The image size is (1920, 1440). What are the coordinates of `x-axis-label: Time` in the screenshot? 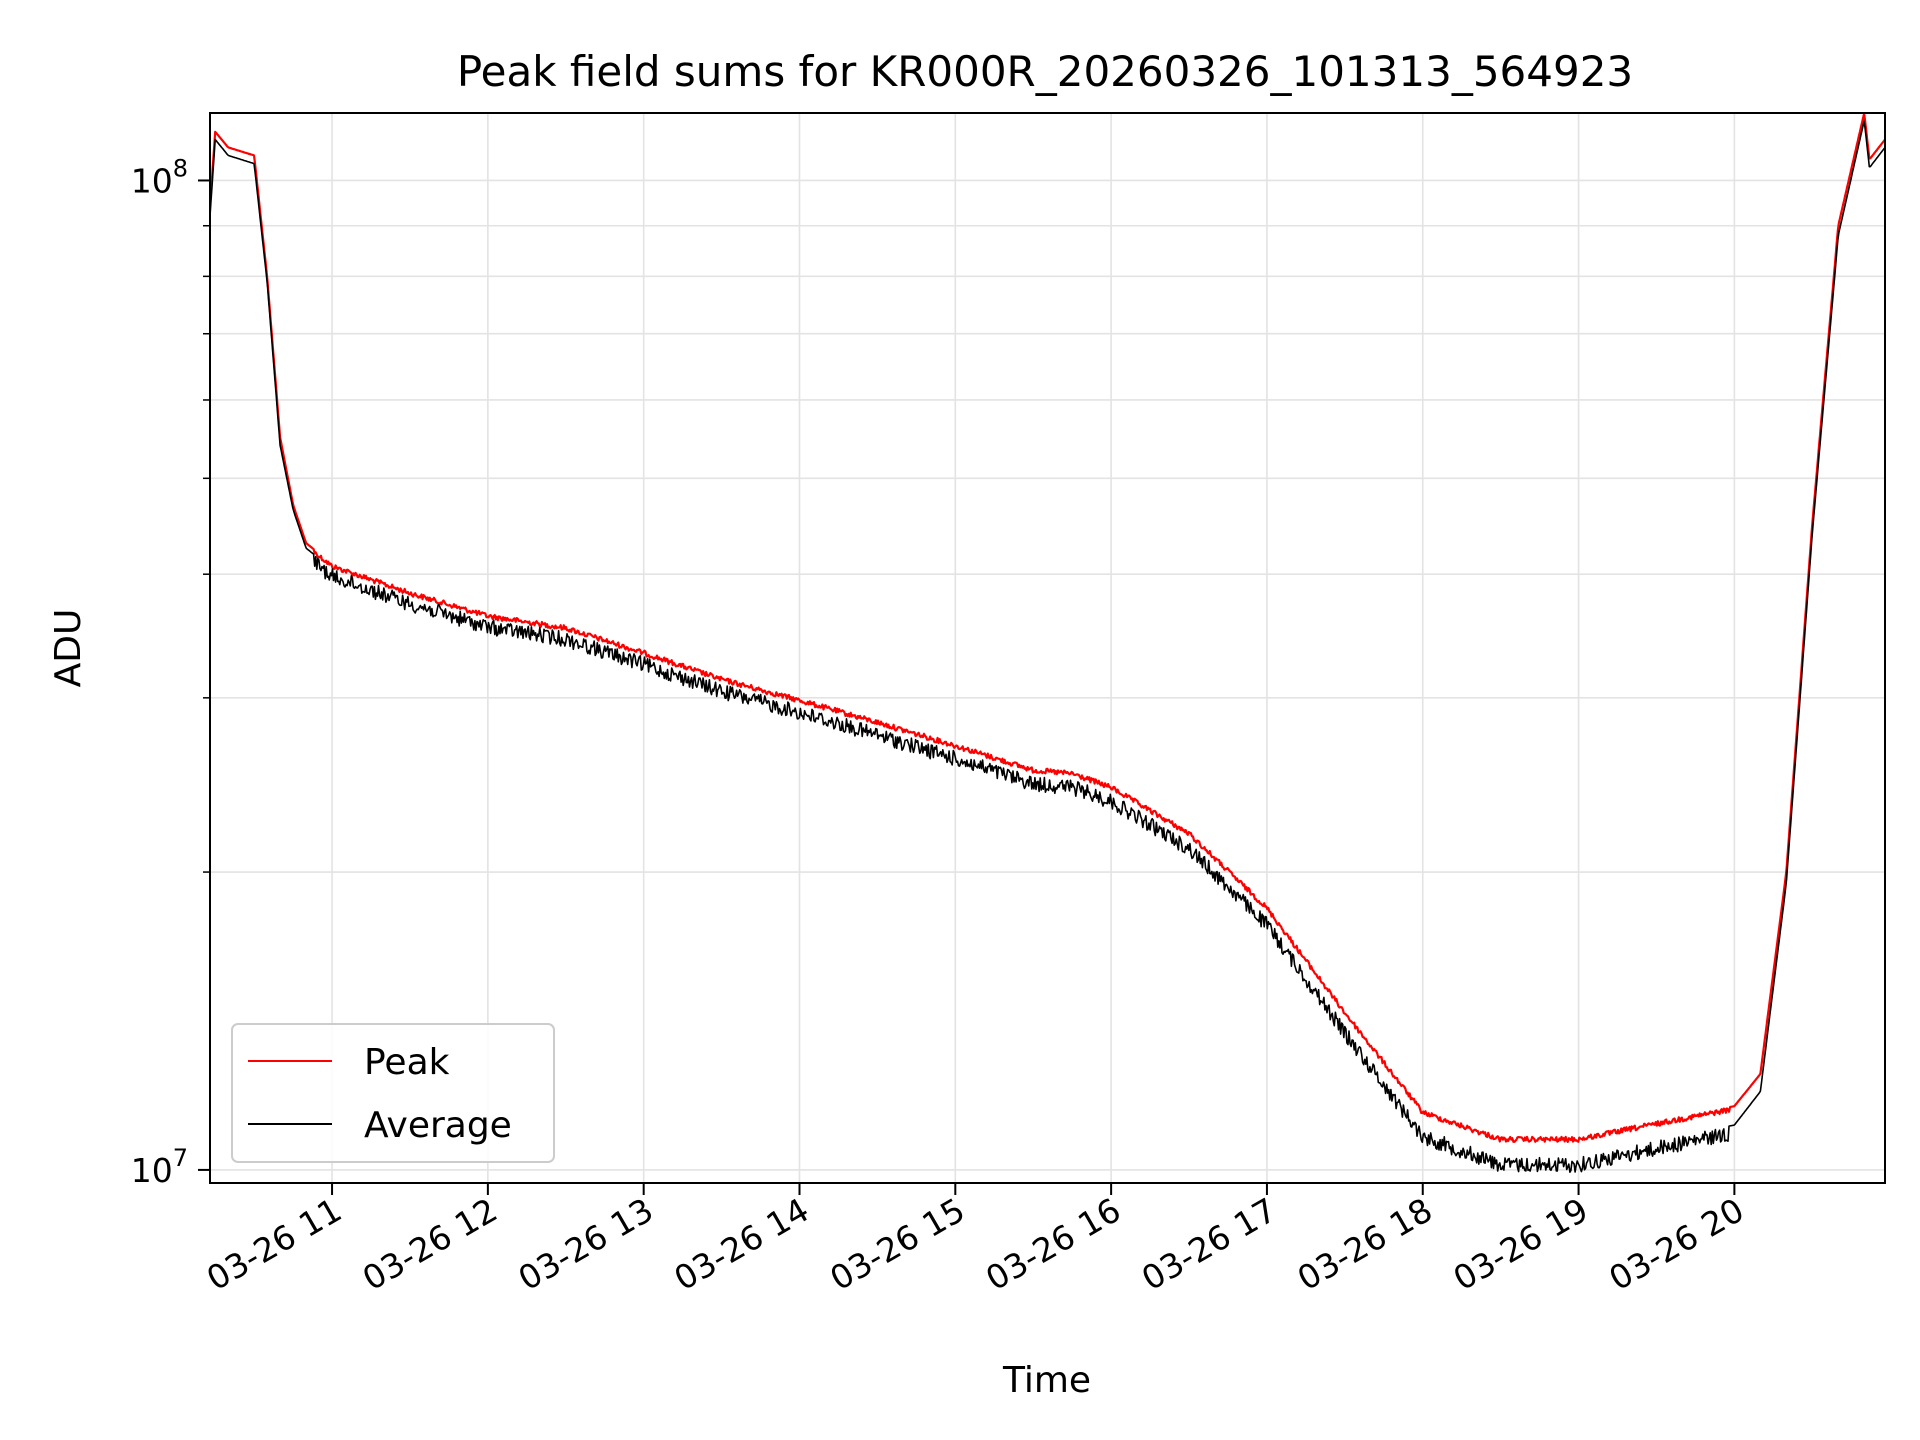 It's located at (1046, 1380).